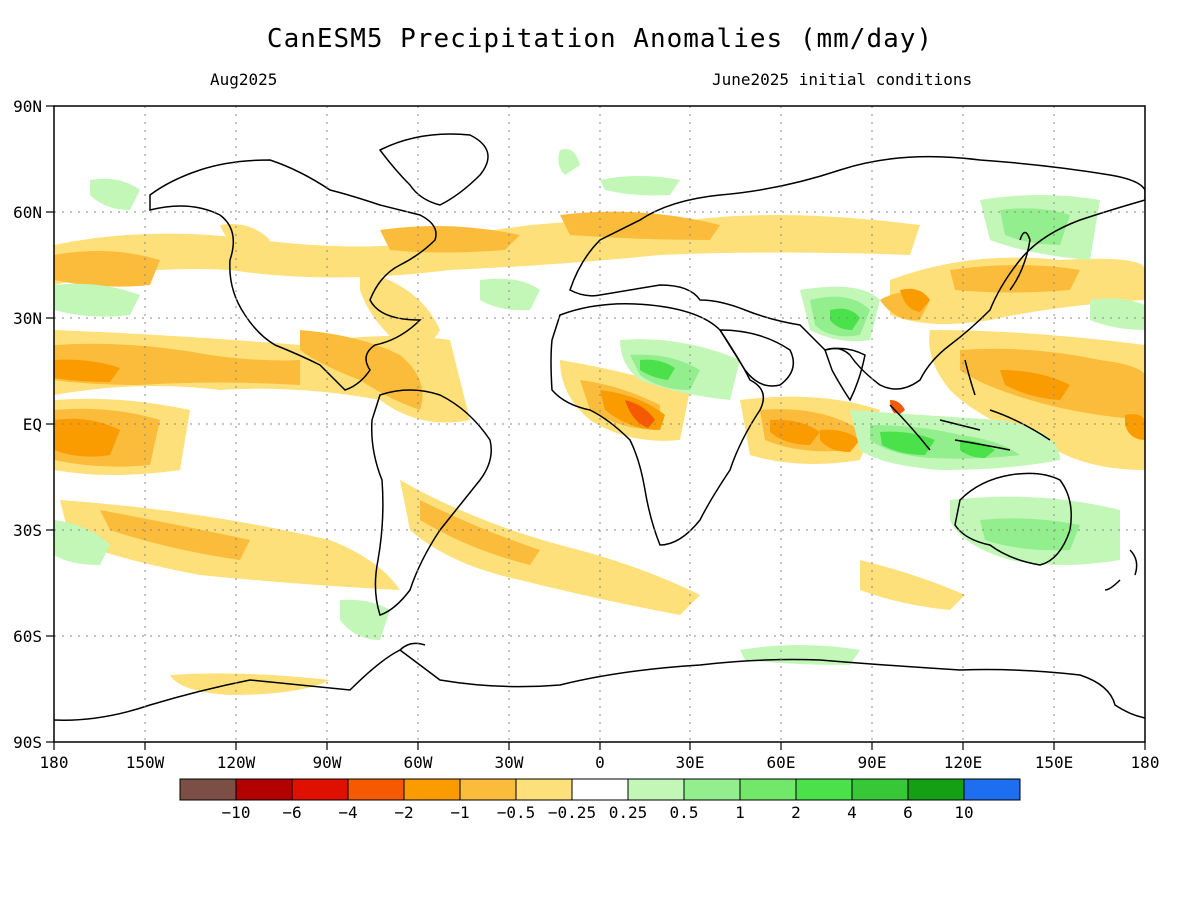 This screenshot has width=1200, height=900. Describe the element at coordinates (236, 762) in the screenshot. I see `lon-label: 120W` at that location.